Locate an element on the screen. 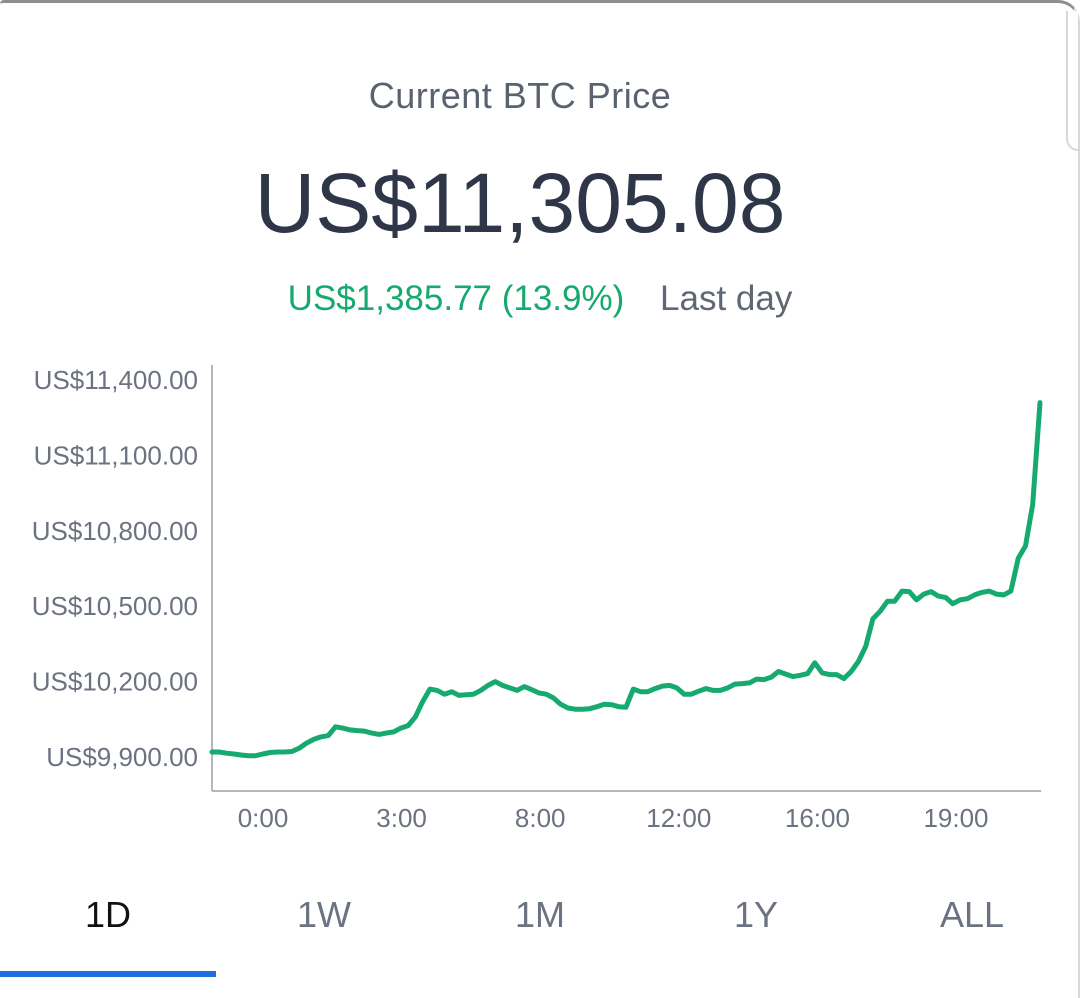  price-change-value: US$1,385.77 (13.9%) is located at coordinates (456, 298).